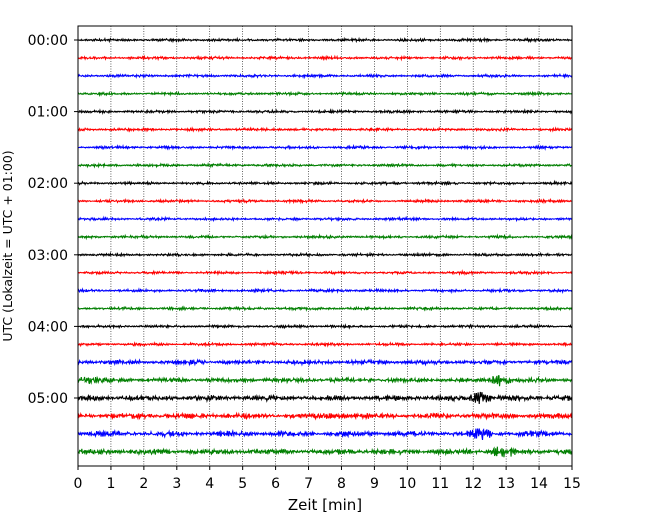 The height and width of the screenshot is (520, 650). I want to click on x-tick-label: 4, so click(209, 484).